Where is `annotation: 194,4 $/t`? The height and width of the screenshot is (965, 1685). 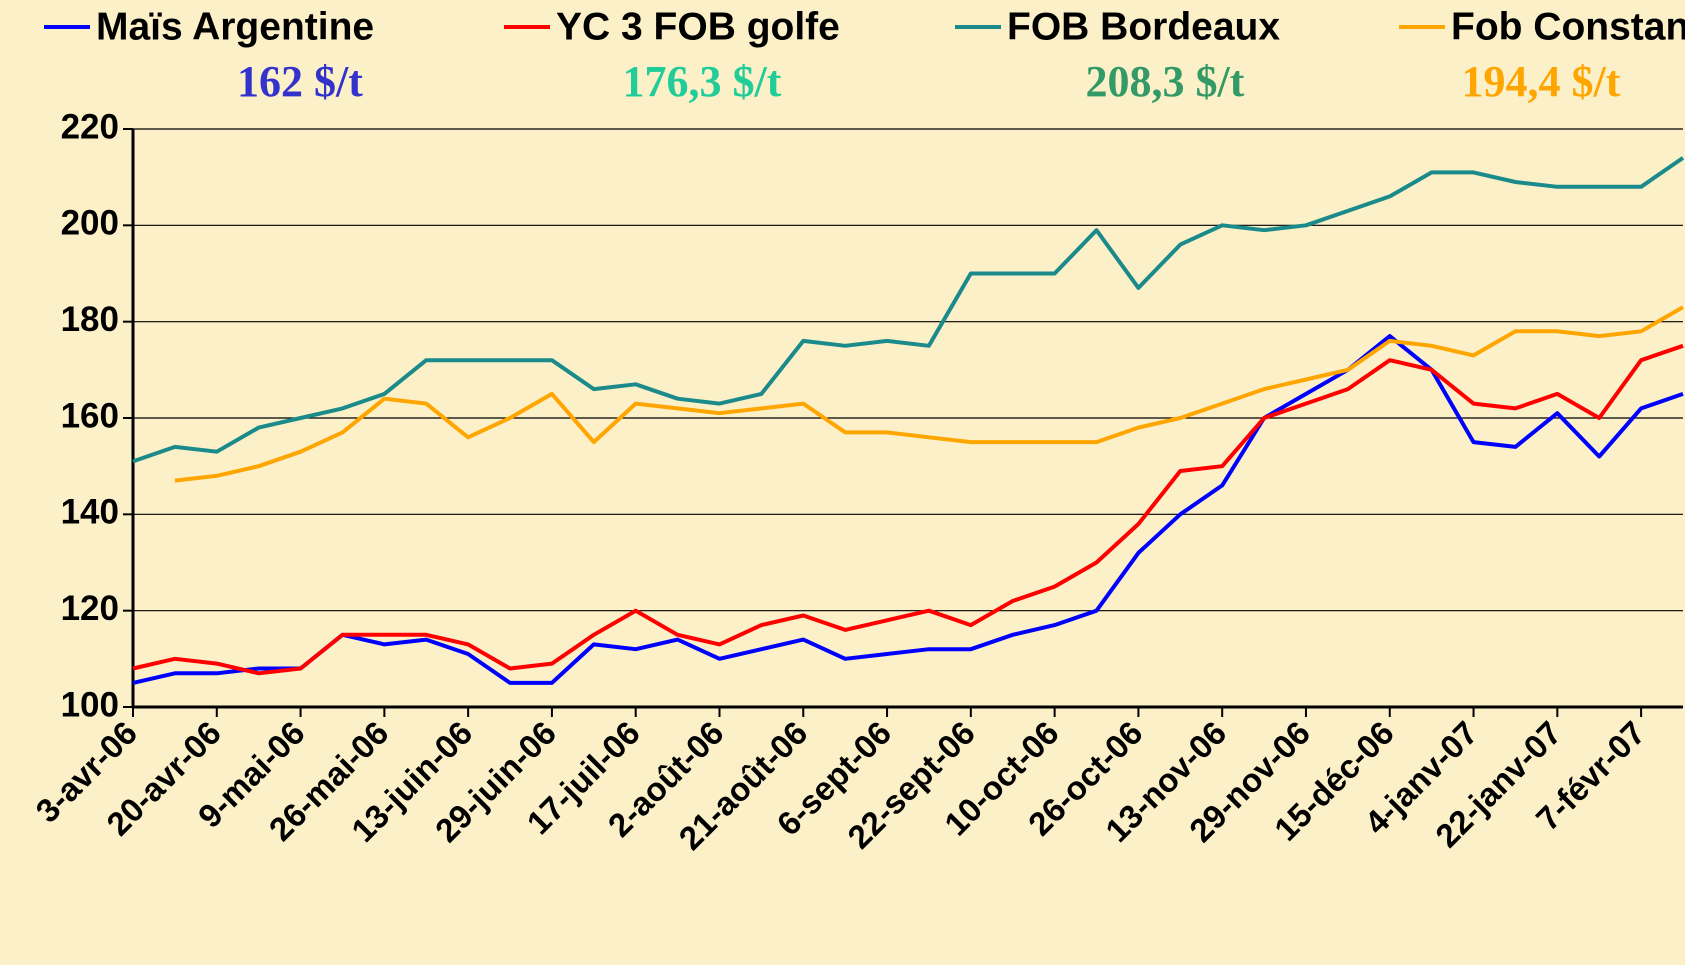
annotation: 194,4 $/t is located at coordinates (1541, 81).